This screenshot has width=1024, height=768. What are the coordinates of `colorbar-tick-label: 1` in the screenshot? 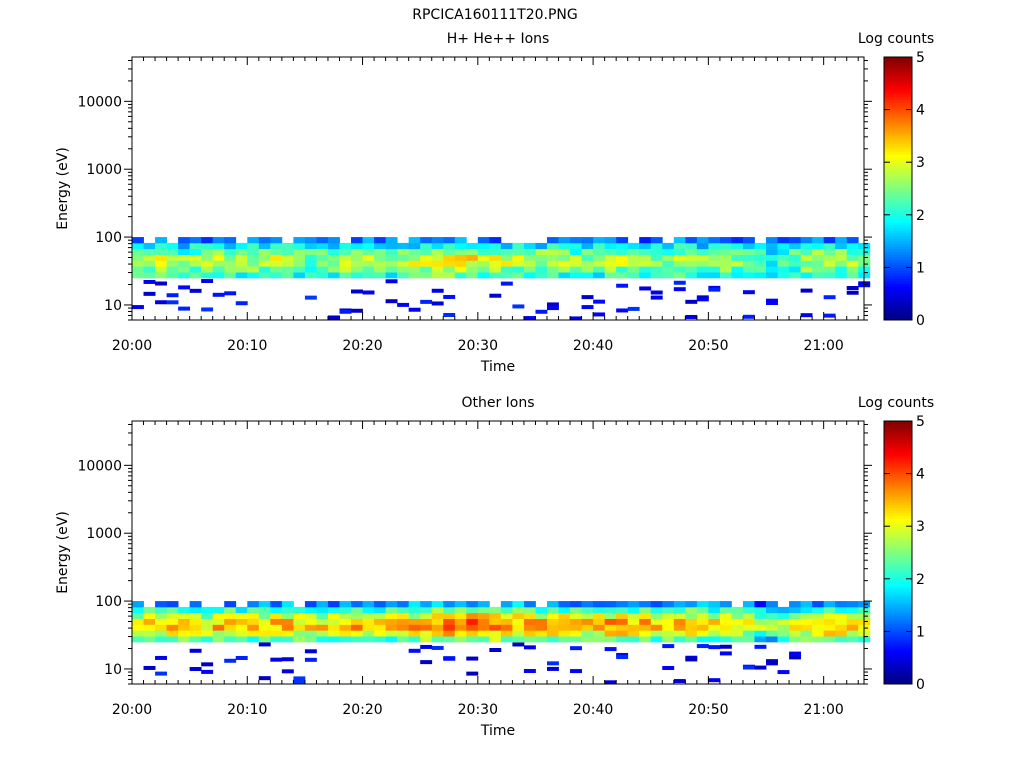 It's located at (920, 632).